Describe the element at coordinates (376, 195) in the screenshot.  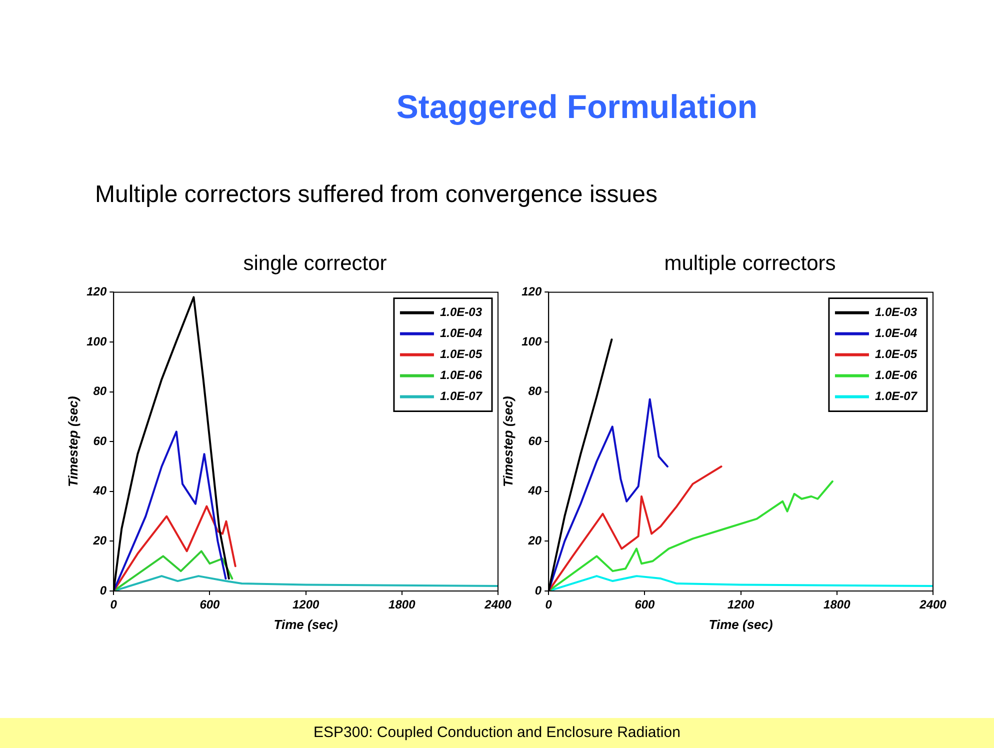
I see `text: Multiple correctors suffered from convergence issues` at that location.